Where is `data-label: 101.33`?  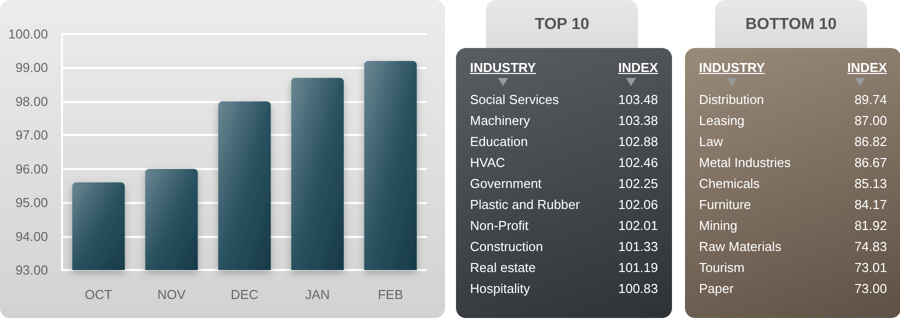
data-label: 101.33 is located at coordinates (638, 247).